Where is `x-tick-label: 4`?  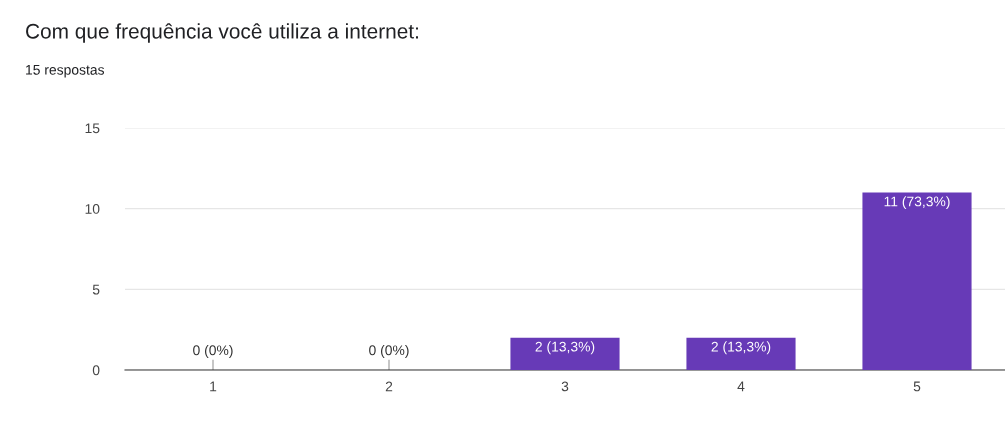 x-tick-label: 4 is located at coordinates (741, 386).